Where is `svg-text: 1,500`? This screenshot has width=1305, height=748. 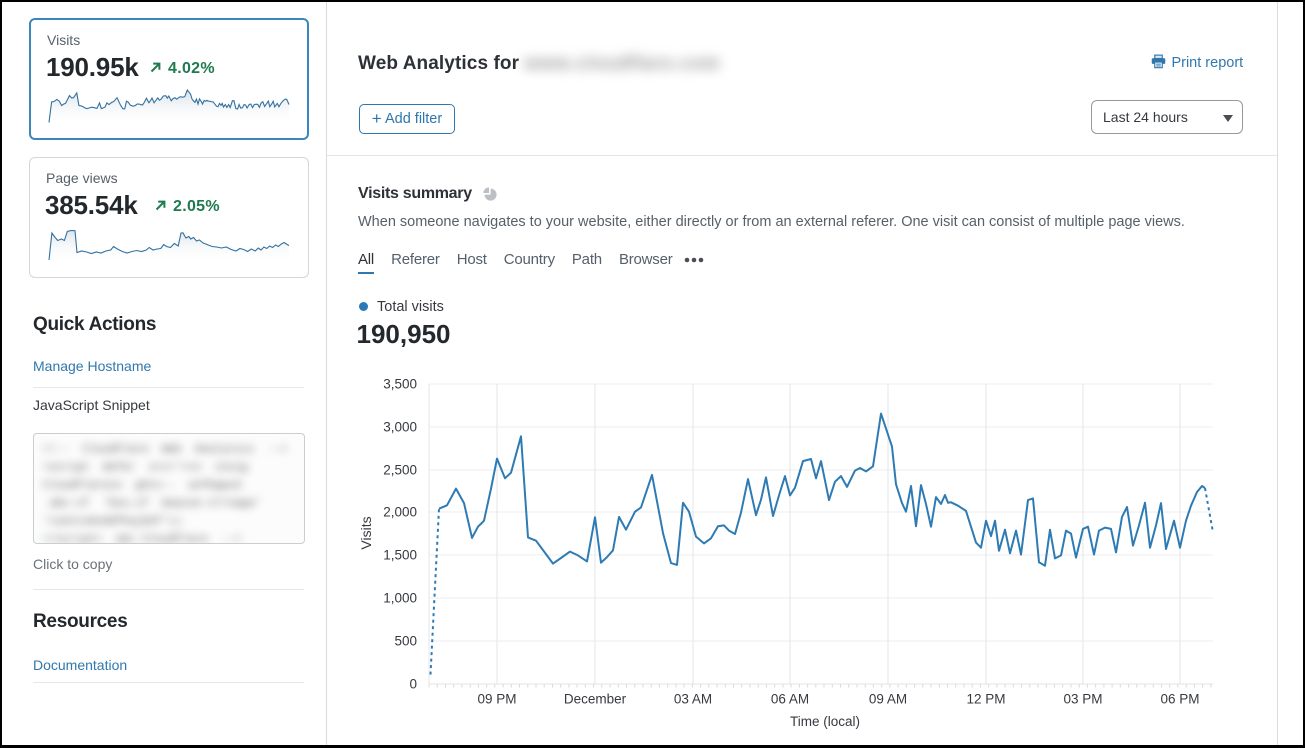
svg-text: 1,500 is located at coordinates (400, 555).